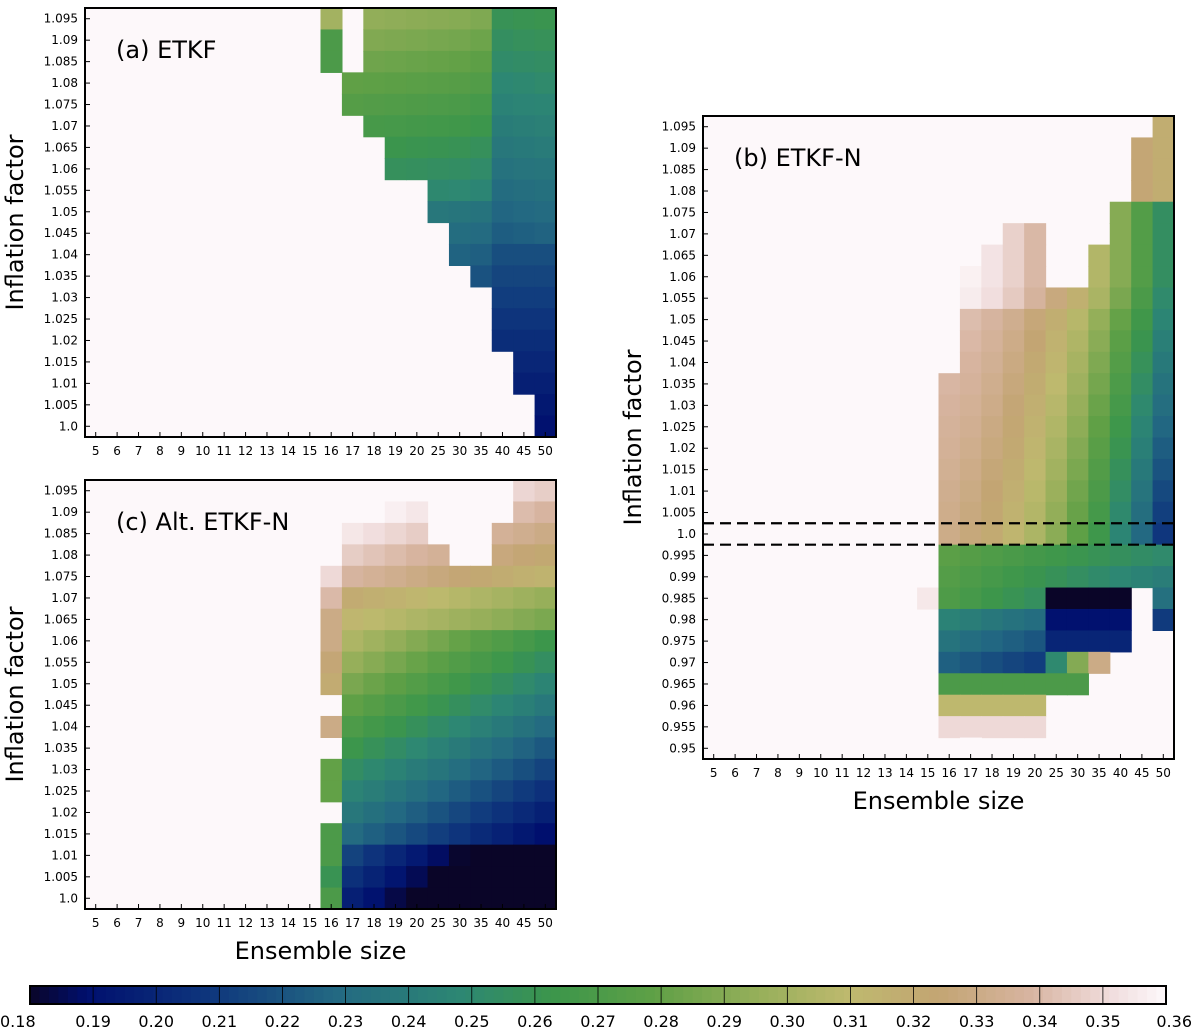 The image size is (1194, 1033). What do you see at coordinates (321, 951) in the screenshot?
I see `x-axis-title: Ensemble size` at bounding box center [321, 951].